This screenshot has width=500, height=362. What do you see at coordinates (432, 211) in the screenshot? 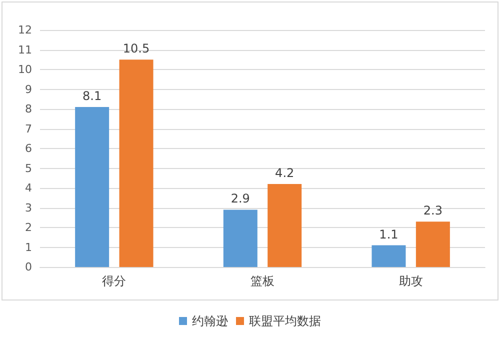
I see `data-label: 2.3` at bounding box center [432, 211].